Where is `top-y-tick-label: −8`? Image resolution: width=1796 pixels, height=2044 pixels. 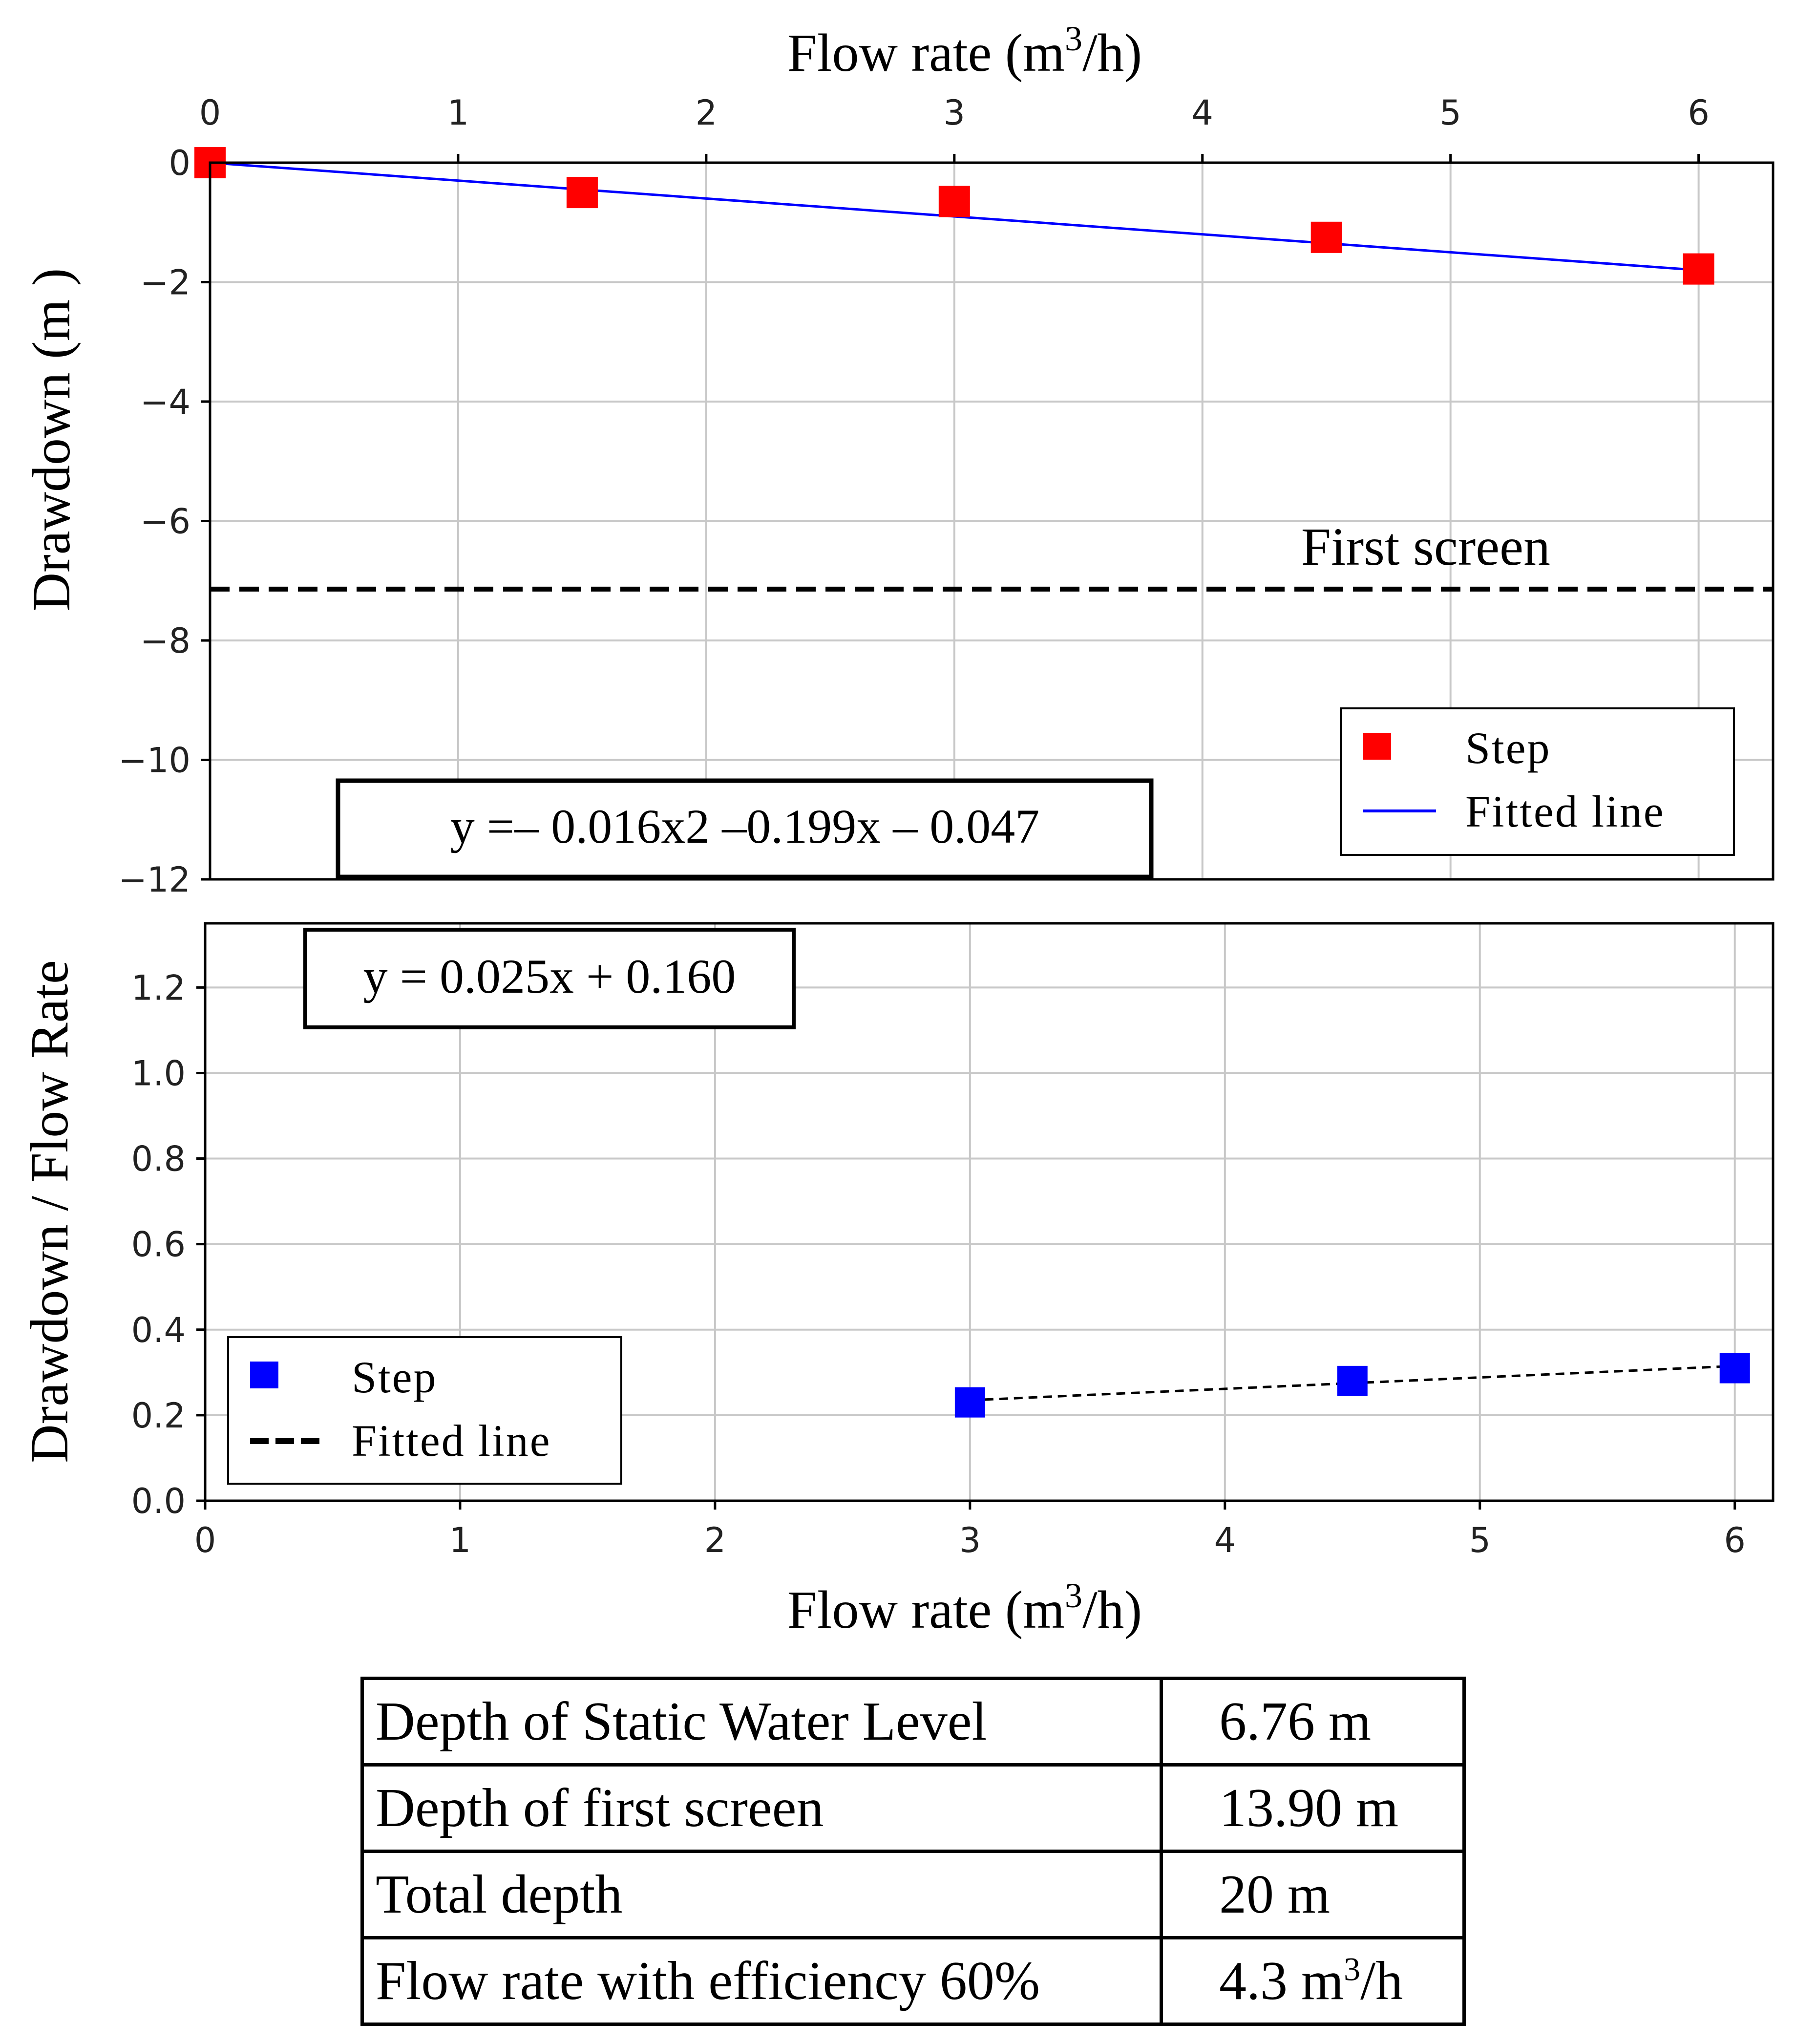 top-y-tick-label: −8 is located at coordinates (165, 641).